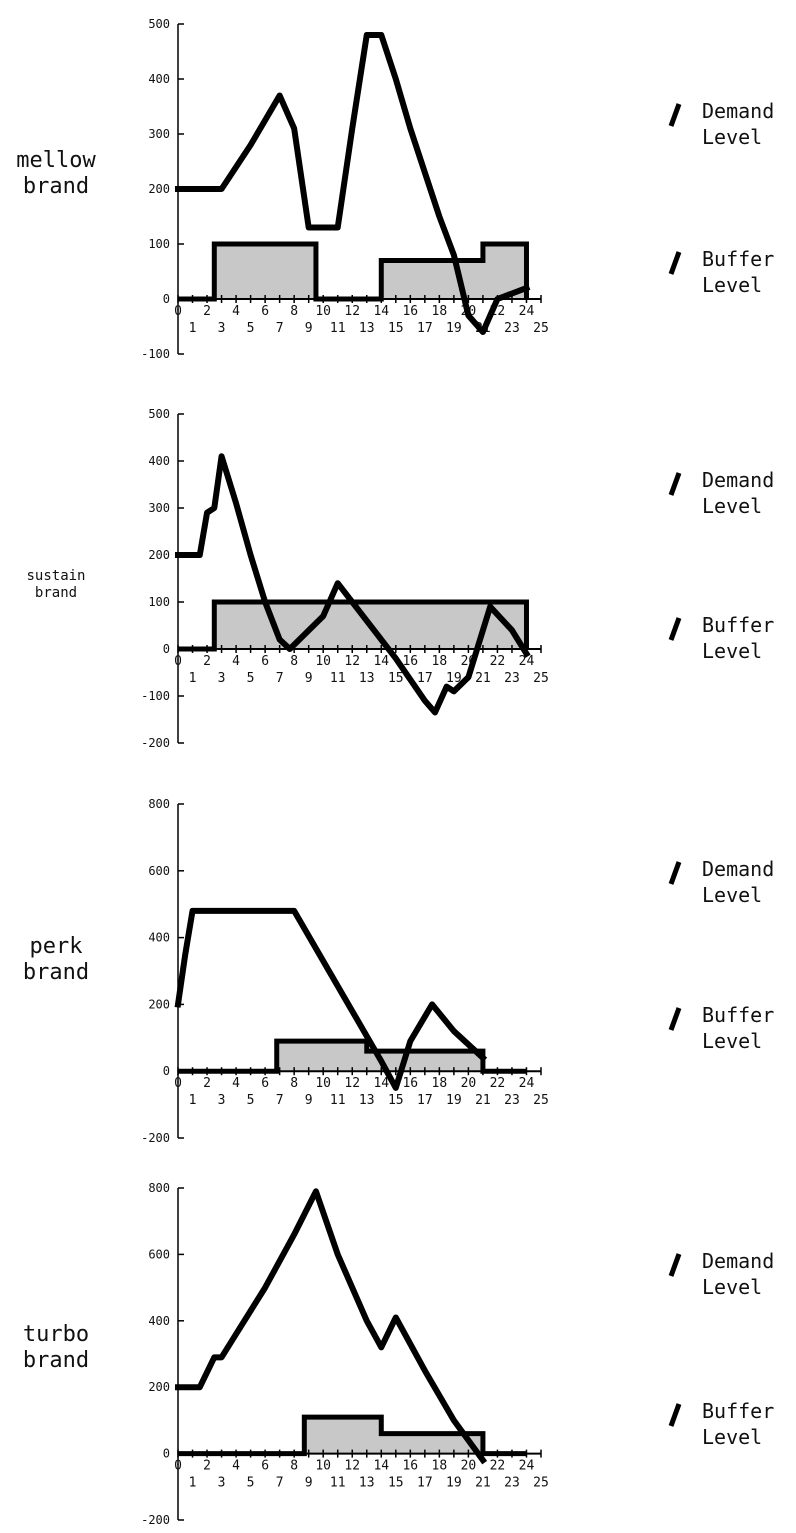 Image resolution: width=796 pixels, height=1533 pixels. What do you see at coordinates (56, 960) in the screenshot?
I see `brand-label: perk brand` at bounding box center [56, 960].